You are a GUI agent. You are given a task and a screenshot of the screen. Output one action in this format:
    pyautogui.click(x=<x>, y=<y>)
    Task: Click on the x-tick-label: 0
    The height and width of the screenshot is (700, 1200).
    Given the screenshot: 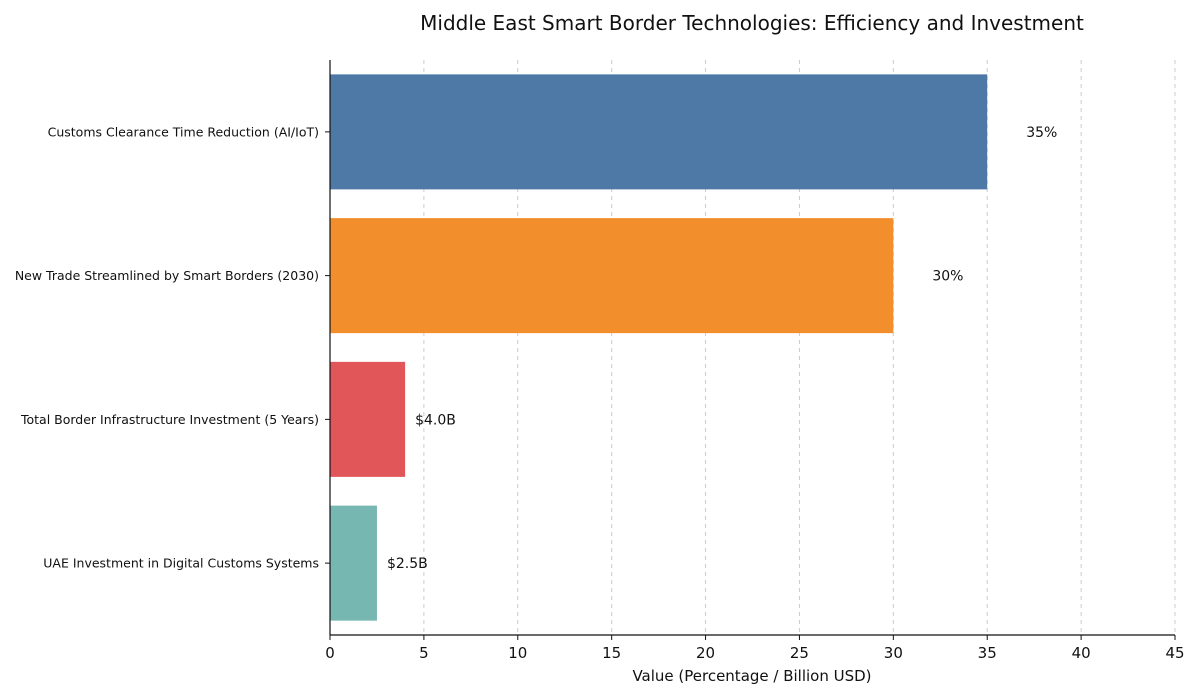 What is the action you would take?
    pyautogui.click(x=330, y=653)
    